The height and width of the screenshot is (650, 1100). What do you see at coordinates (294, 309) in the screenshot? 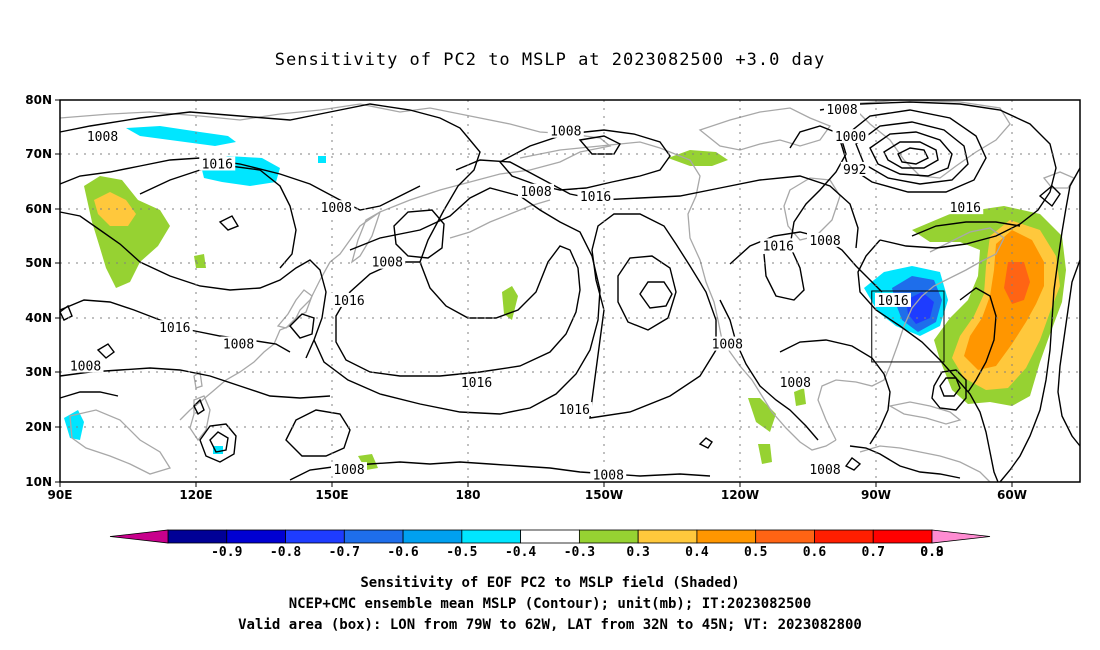
I see `coastline-japan` at bounding box center [294, 309].